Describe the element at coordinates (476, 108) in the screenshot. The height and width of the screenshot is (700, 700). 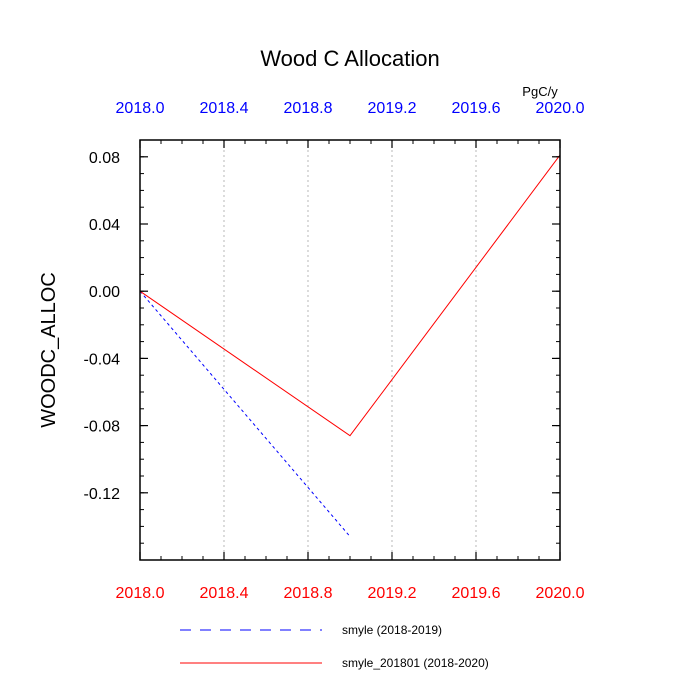
I see `x-tick-label-top: 2019.6` at that location.